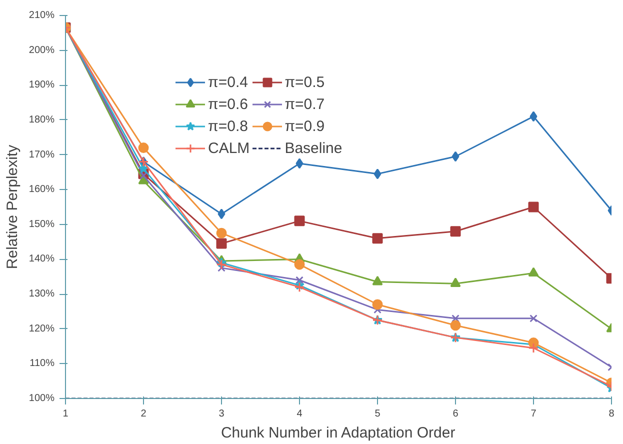  Describe the element at coordinates (41, 328) in the screenshot. I see `y-tick-label: 120%` at that location.